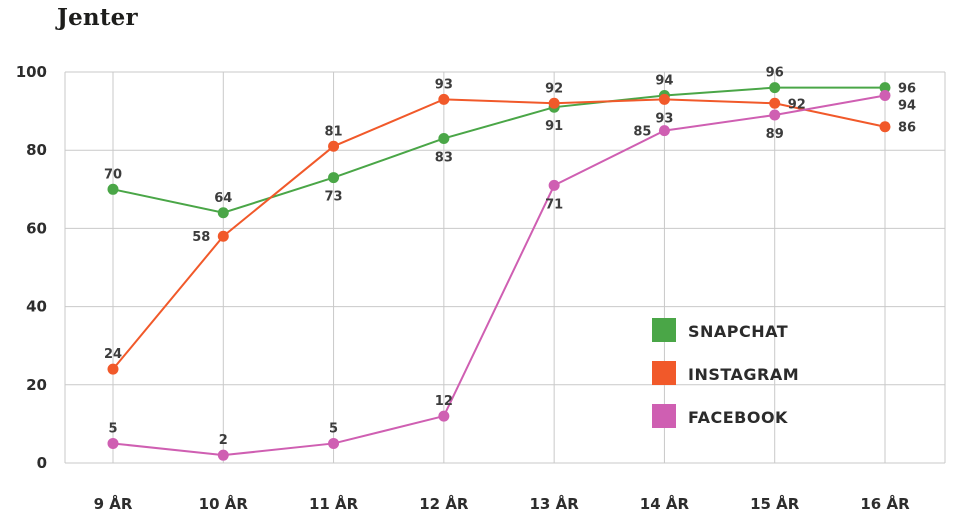 The image size is (960, 526). Describe the element at coordinates (907, 128) in the screenshot. I see `data-point-label: 86` at that location.